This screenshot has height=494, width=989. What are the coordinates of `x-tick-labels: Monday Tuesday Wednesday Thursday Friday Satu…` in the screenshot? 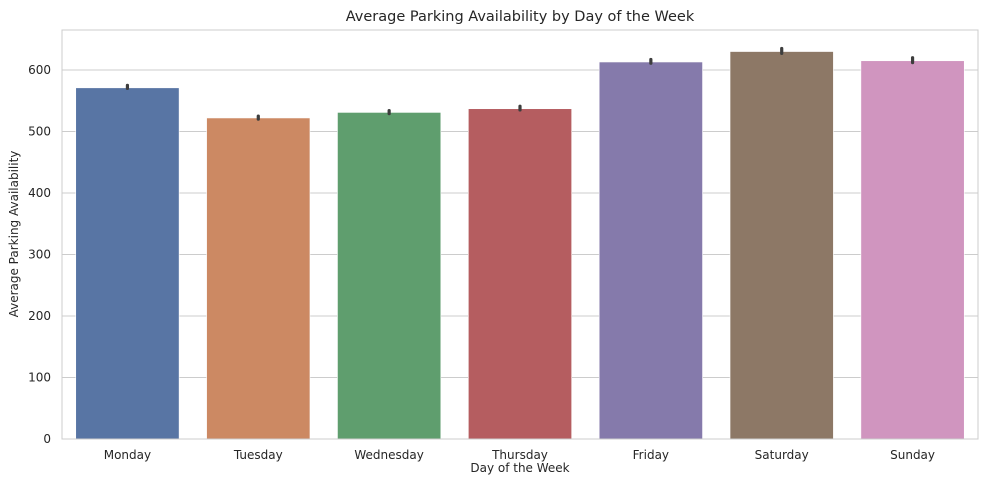 It's located at (519, 455).